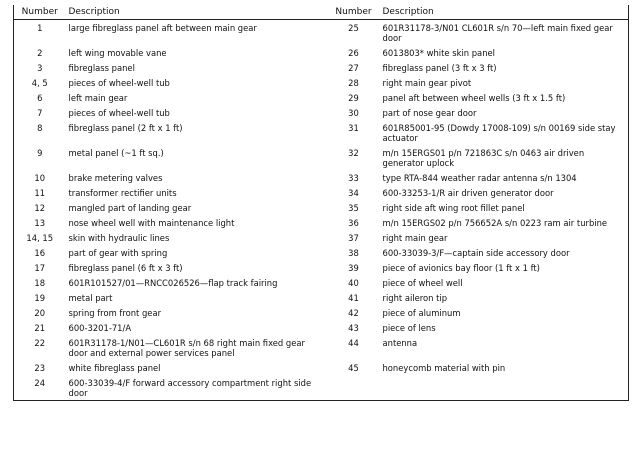 This screenshot has height=452, width=635. What do you see at coordinates (321, 297) in the screenshot?
I see `table-row: 19 metal part 41 right aileron tip` at bounding box center [321, 297].